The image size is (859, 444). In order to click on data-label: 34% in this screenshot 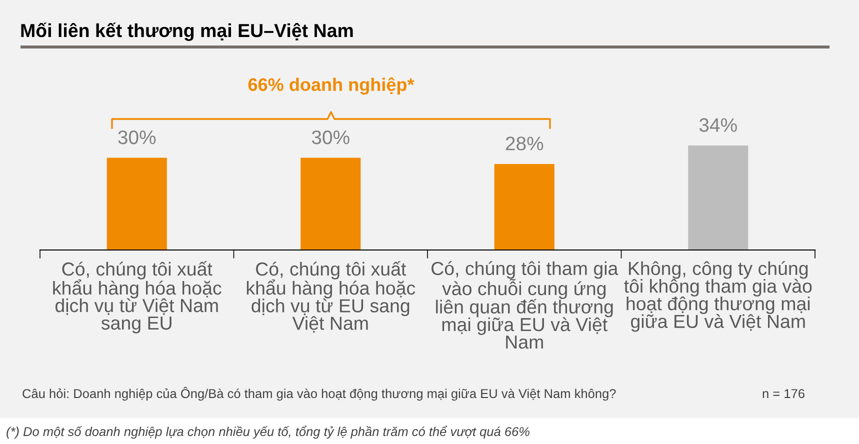, I will do `click(718, 125)`.